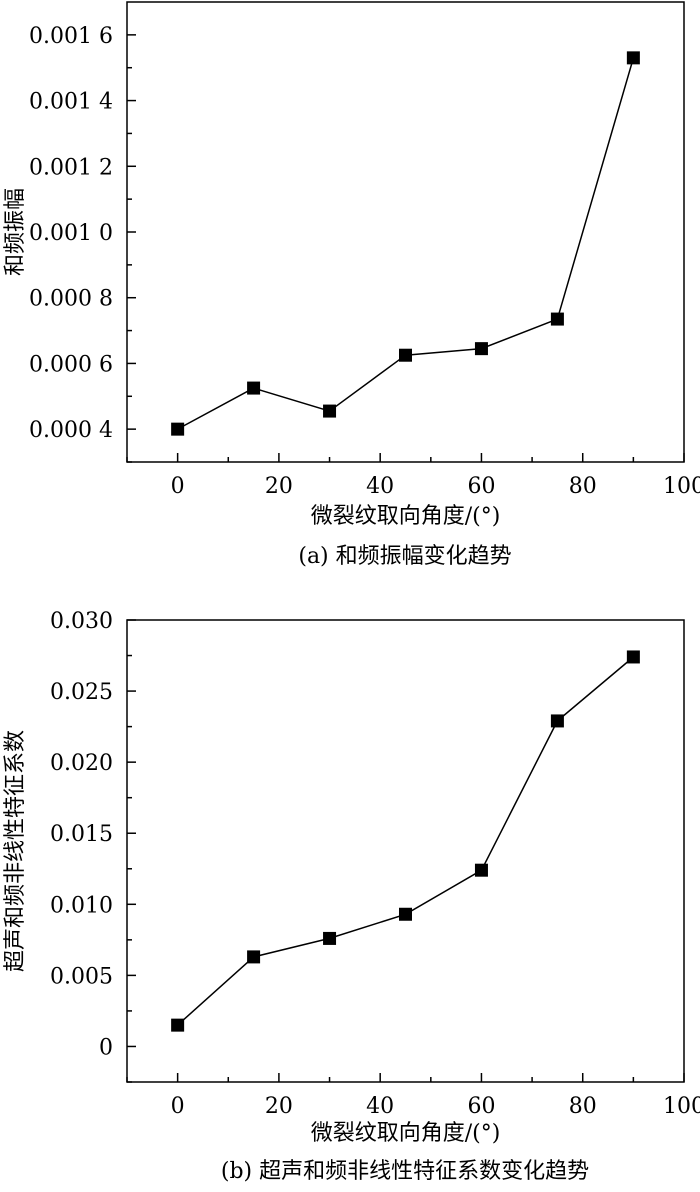 The height and width of the screenshot is (1192, 700). Describe the element at coordinates (71, 36) in the screenshot. I see `y-tick-label: 0.001 6` at that location.